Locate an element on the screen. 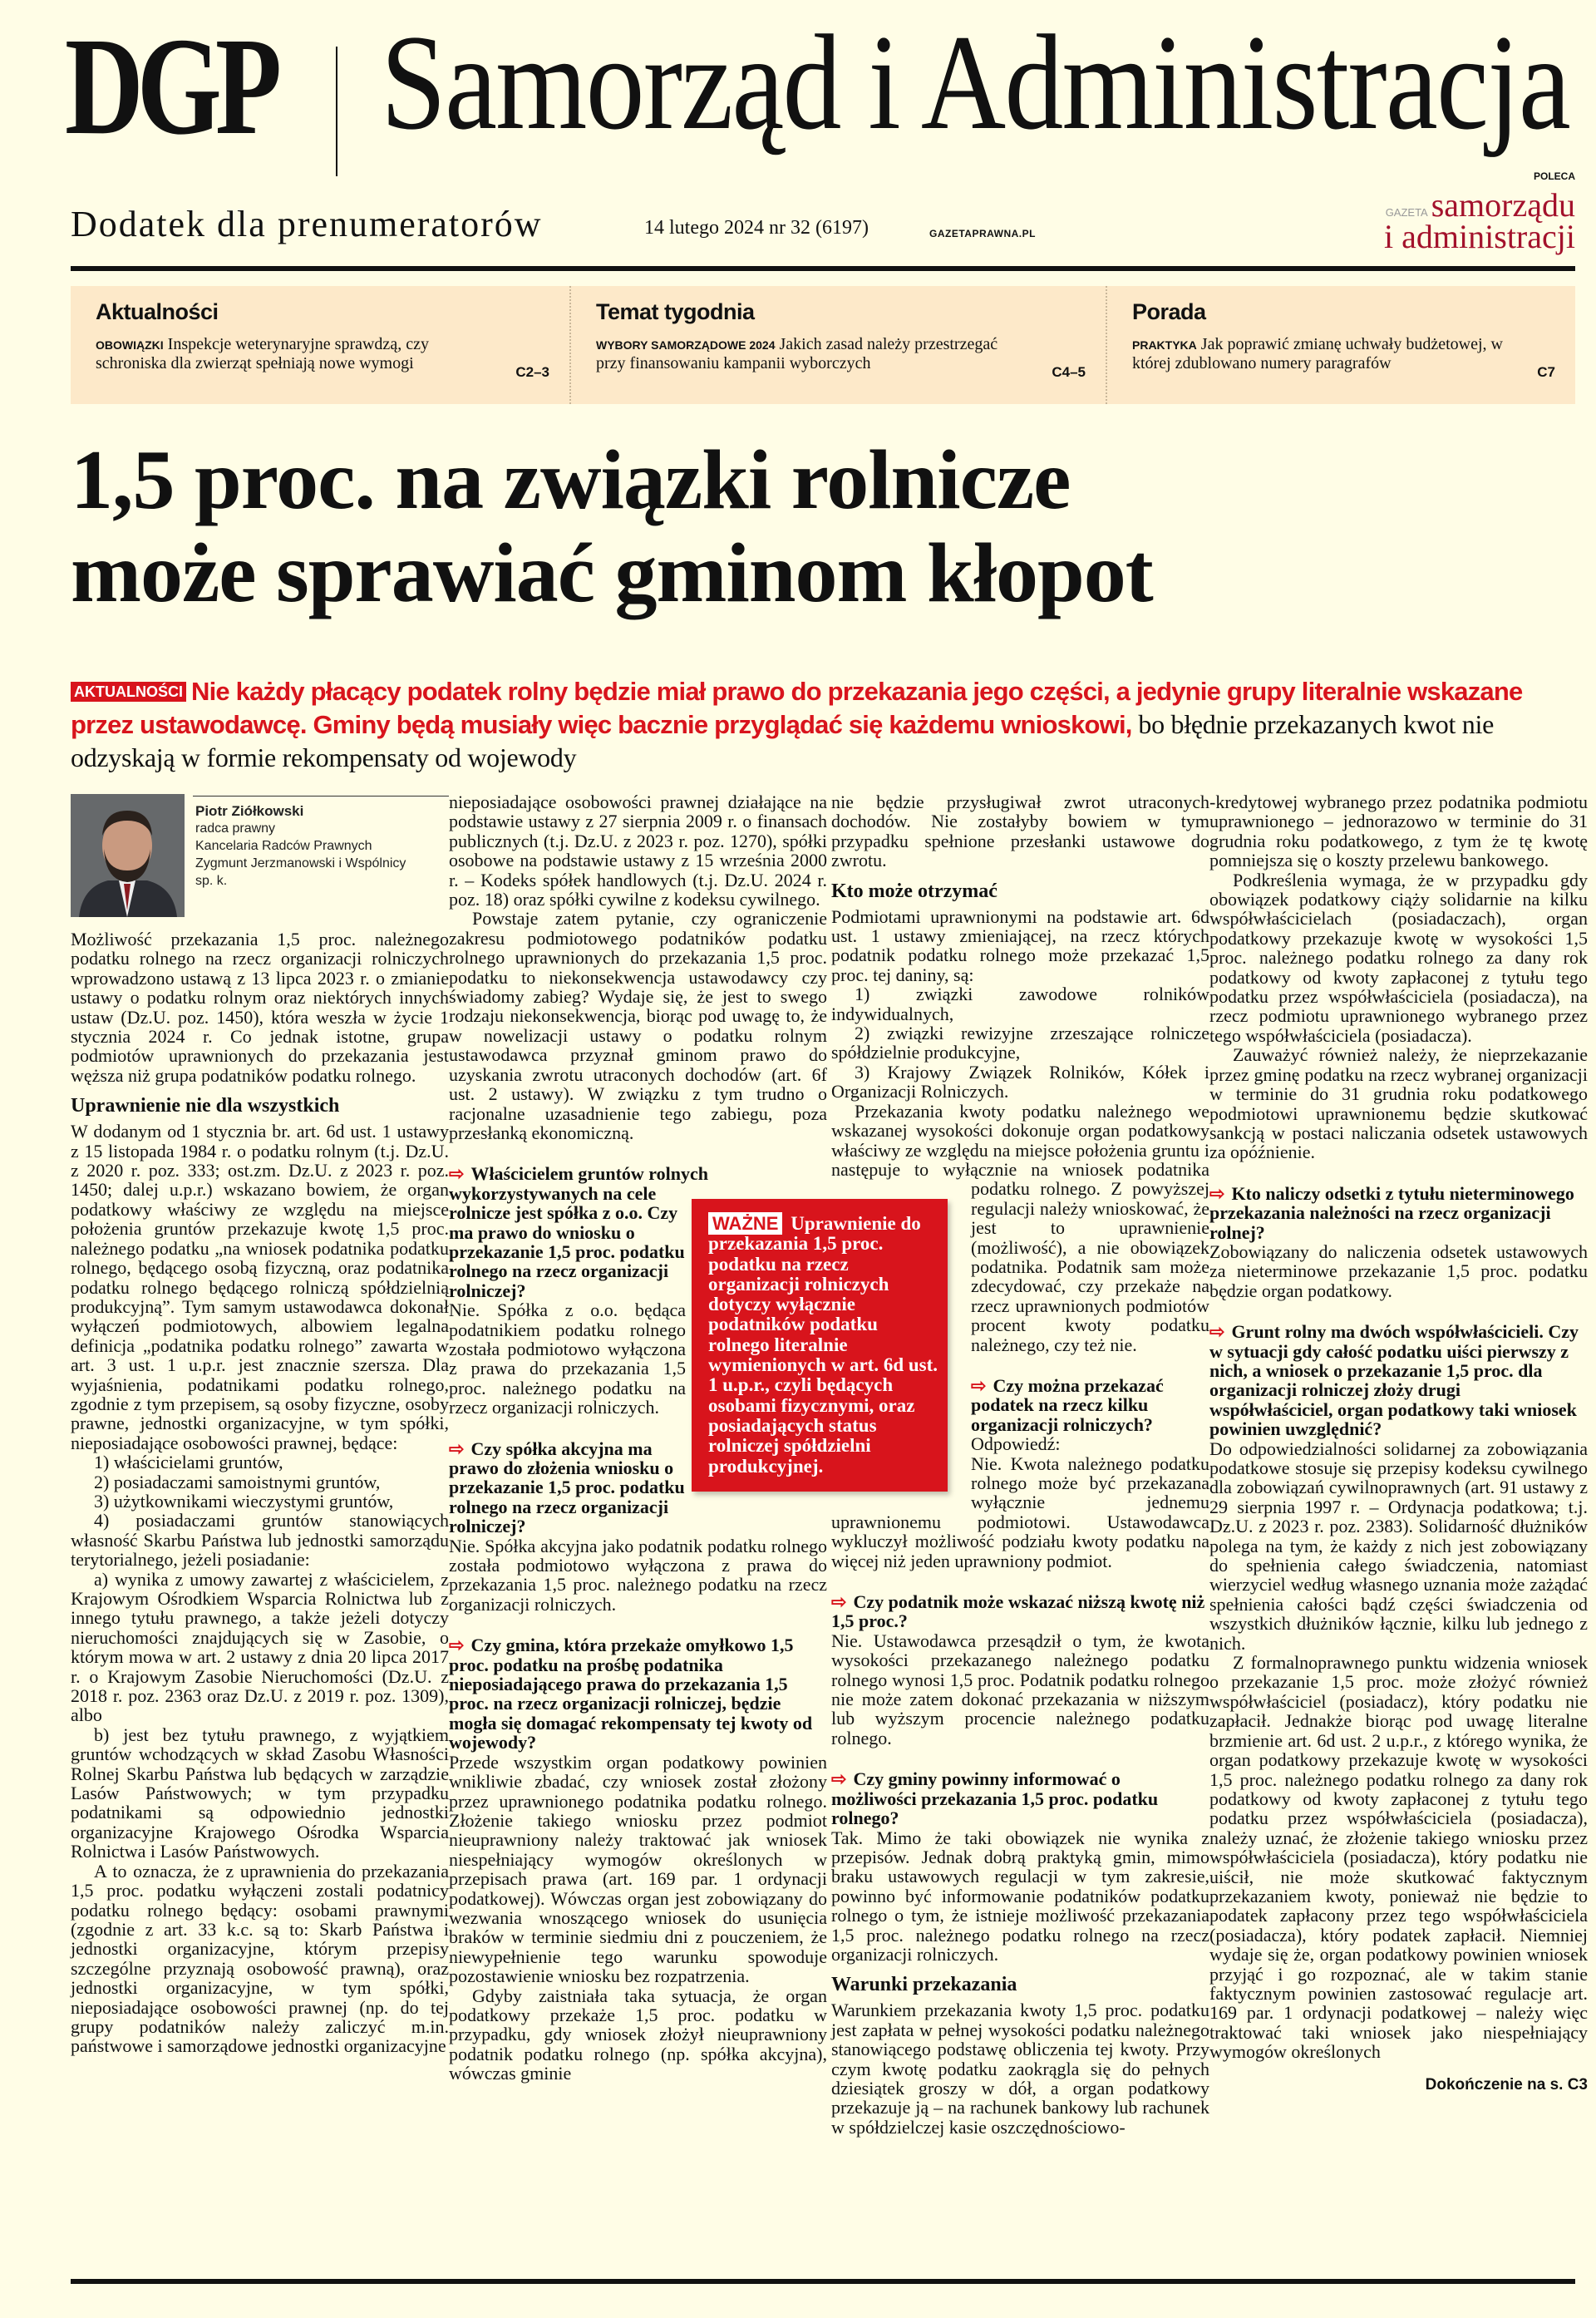 This screenshot has width=1596, height=2318. contents-label: WYBORY SAMORZĄDOWE 2024 is located at coordinates (686, 345).